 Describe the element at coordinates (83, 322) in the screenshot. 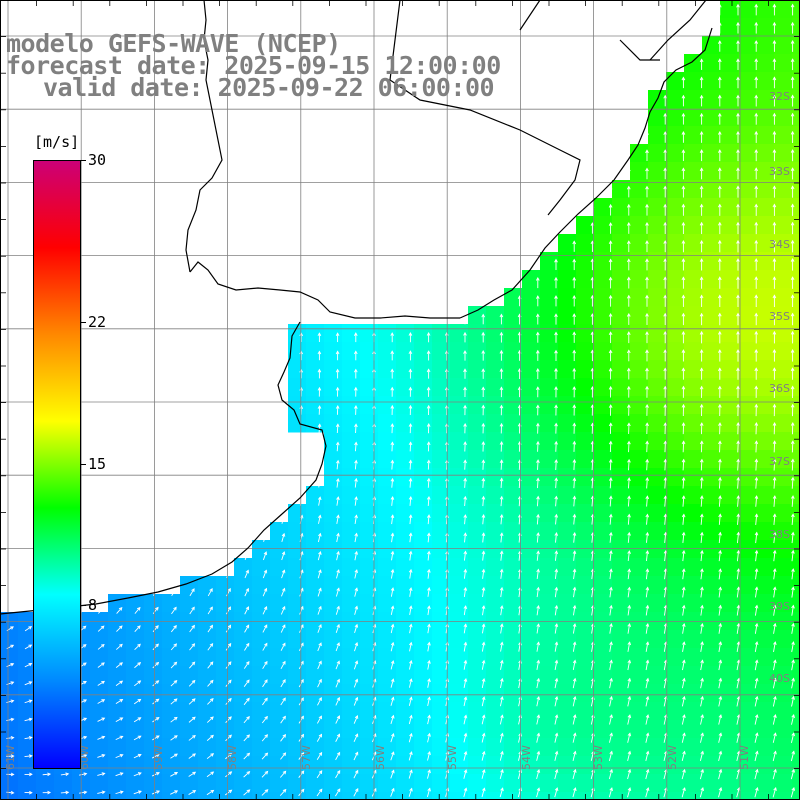

I see `colorbar-tick` at that location.